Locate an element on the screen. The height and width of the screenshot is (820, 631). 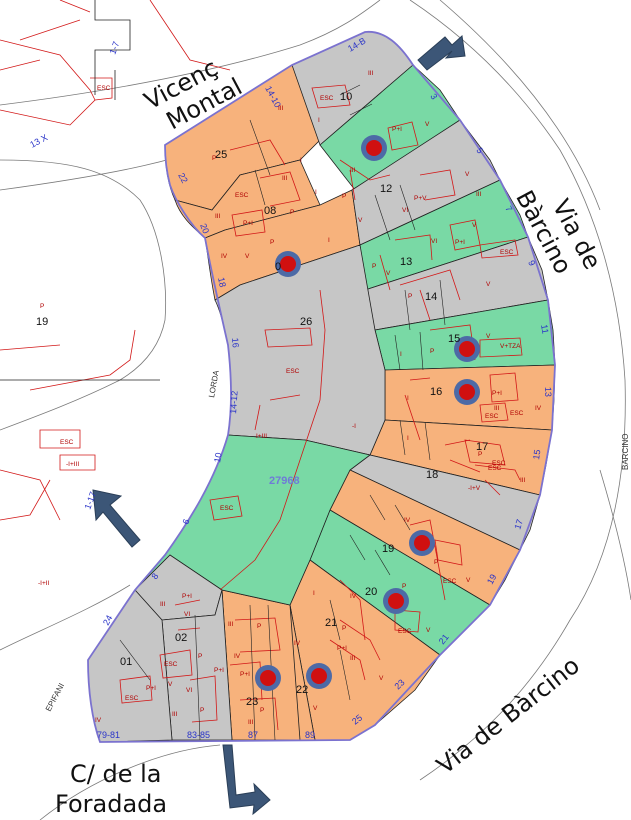
floor-label: V+TZA is located at coordinates (510, 346).